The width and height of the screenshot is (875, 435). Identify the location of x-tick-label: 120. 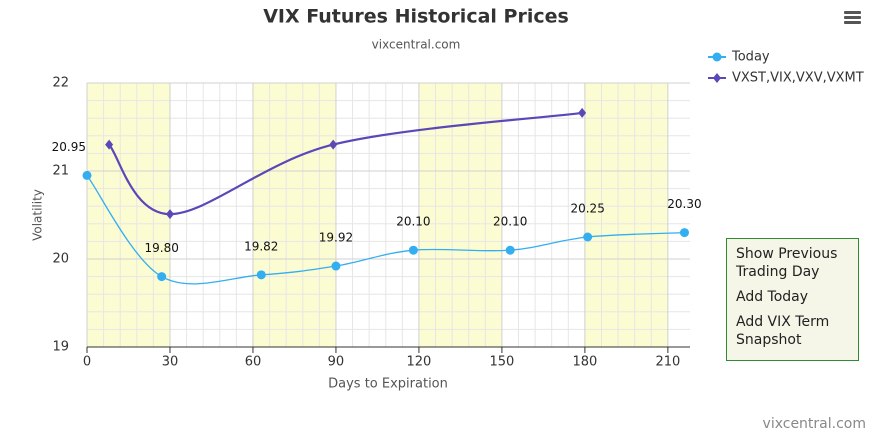
(419, 362).